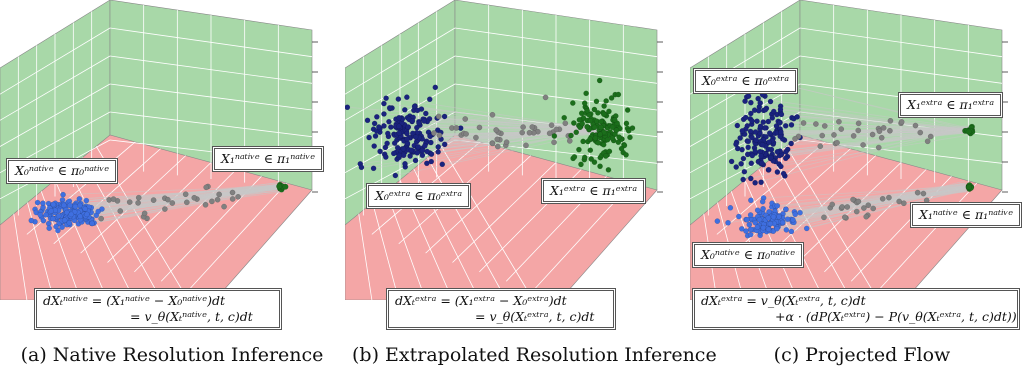 The image size is (1035, 377). I want to click on panel-b-points, so click(490, 128).